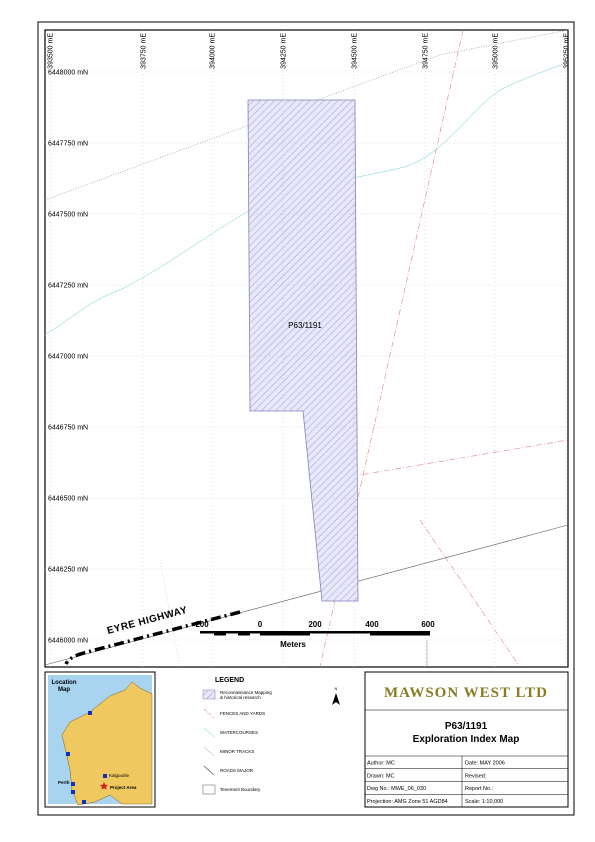  I want to click on legend-label-line: Reconnaissance Mapping, so click(246, 692).